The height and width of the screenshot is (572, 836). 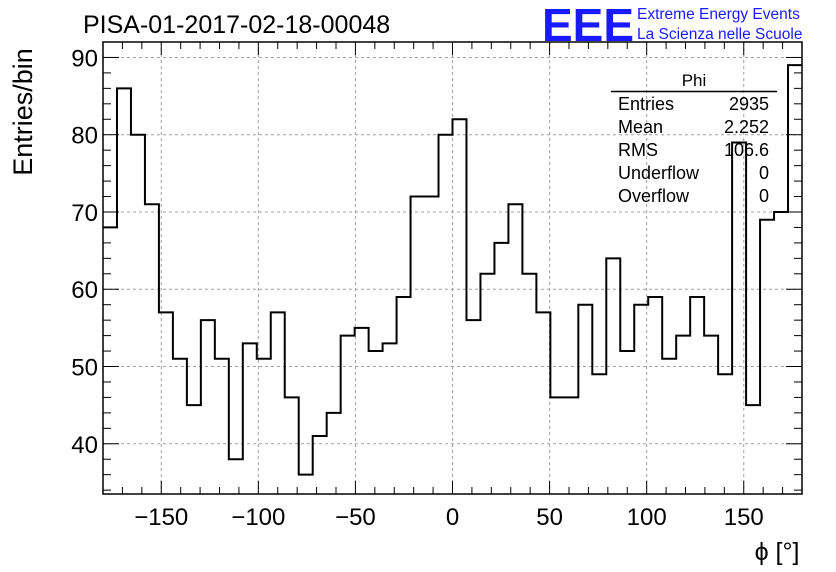 What do you see at coordinates (84, 368) in the screenshot?
I see `y-tick-label: 50` at bounding box center [84, 368].